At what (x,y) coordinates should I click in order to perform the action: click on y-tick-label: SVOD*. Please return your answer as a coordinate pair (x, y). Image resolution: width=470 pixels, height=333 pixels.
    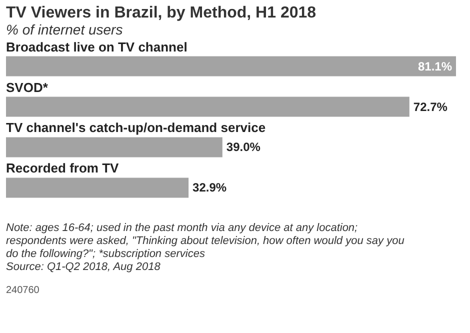
    Looking at the image, I should click on (27, 87).